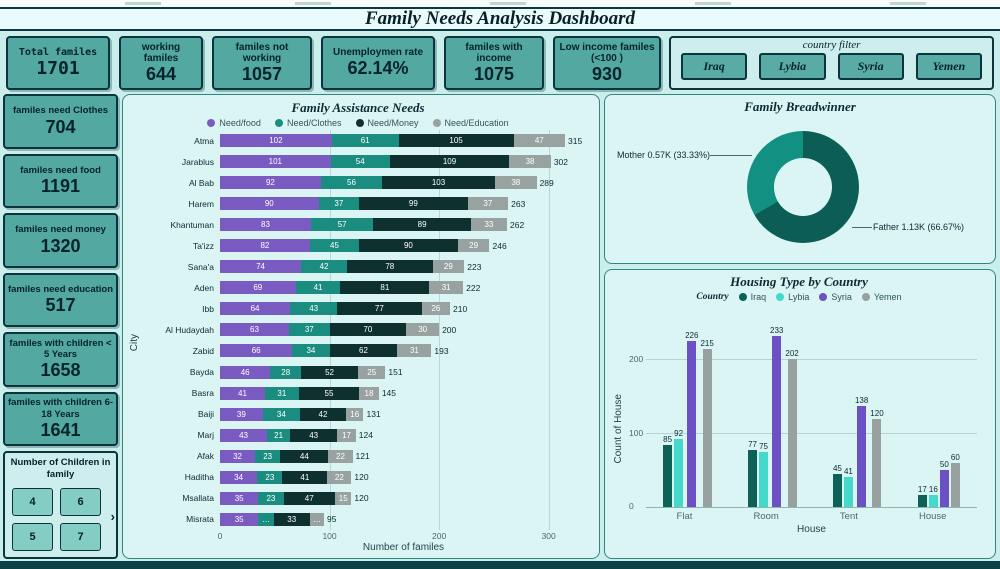 This screenshot has height=569, width=1000. What do you see at coordinates (436, 309) in the screenshot?
I see `bar-segment-need-education: 26` at bounding box center [436, 309].